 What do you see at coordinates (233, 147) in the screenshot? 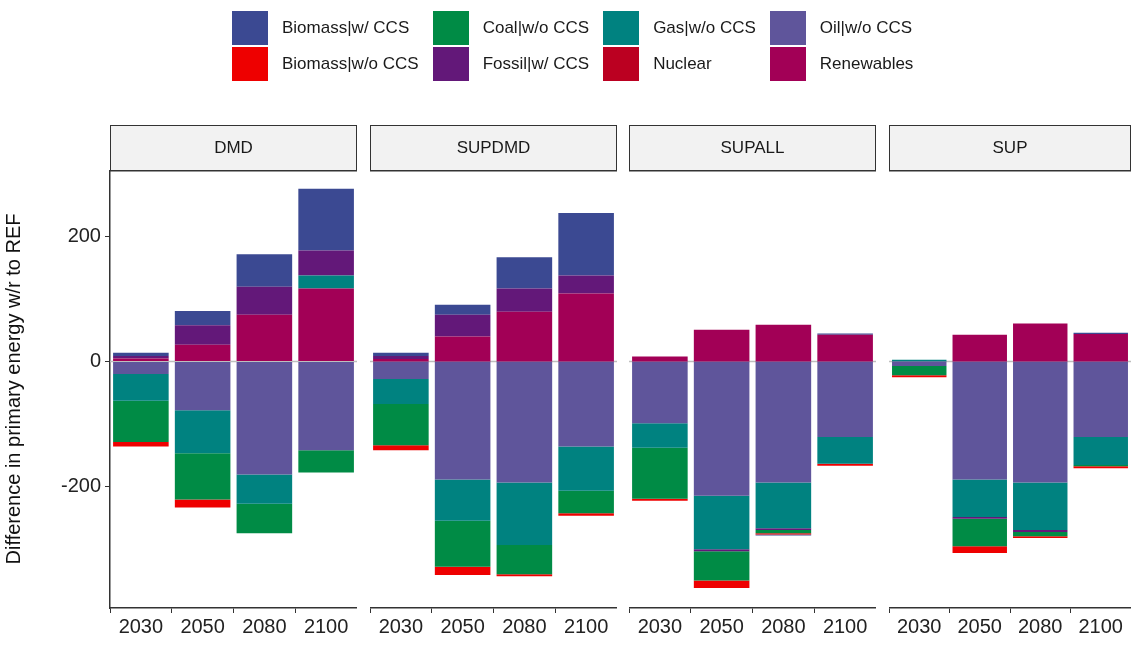
I see `chart-title: DMD` at bounding box center [233, 147].